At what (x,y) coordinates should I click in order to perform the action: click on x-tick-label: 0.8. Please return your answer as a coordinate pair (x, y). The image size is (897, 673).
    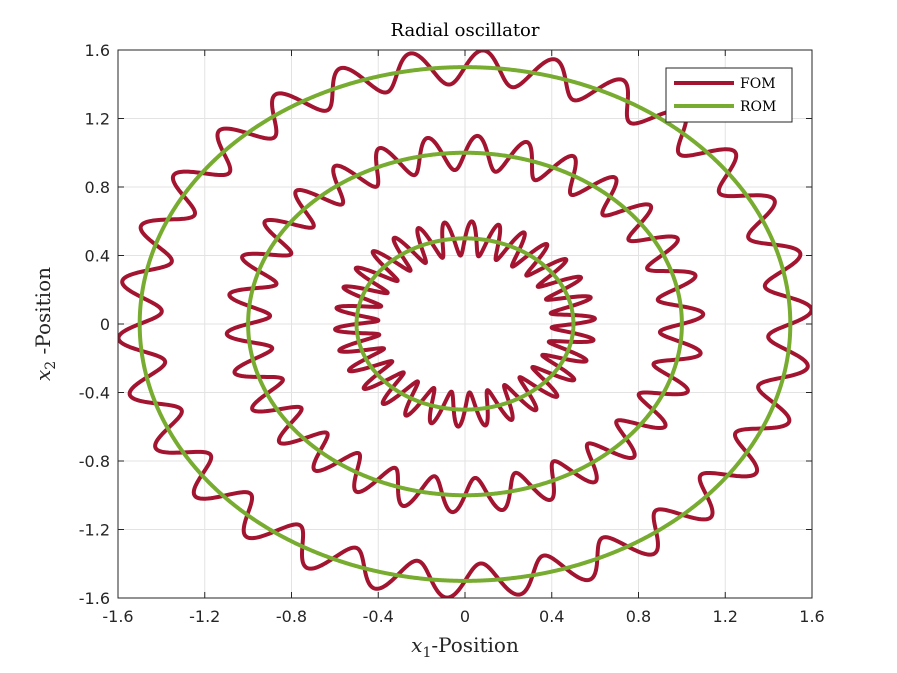
    Looking at the image, I should click on (638, 616).